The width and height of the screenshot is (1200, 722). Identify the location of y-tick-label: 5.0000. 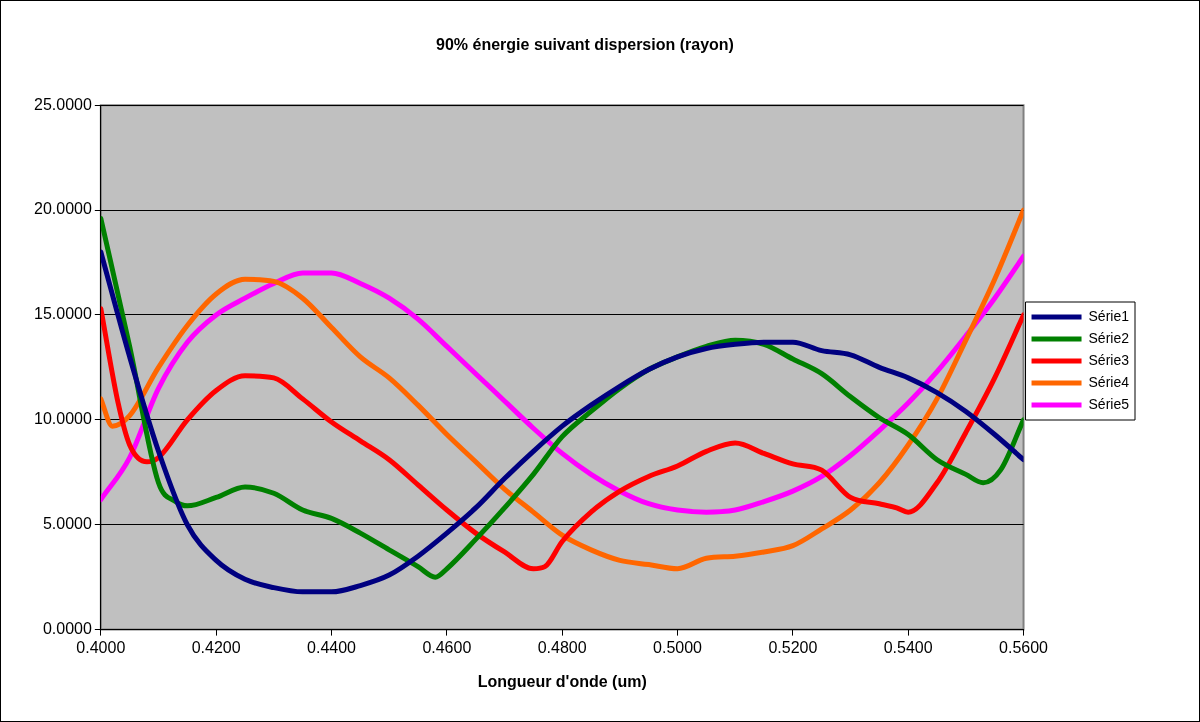
(67, 524).